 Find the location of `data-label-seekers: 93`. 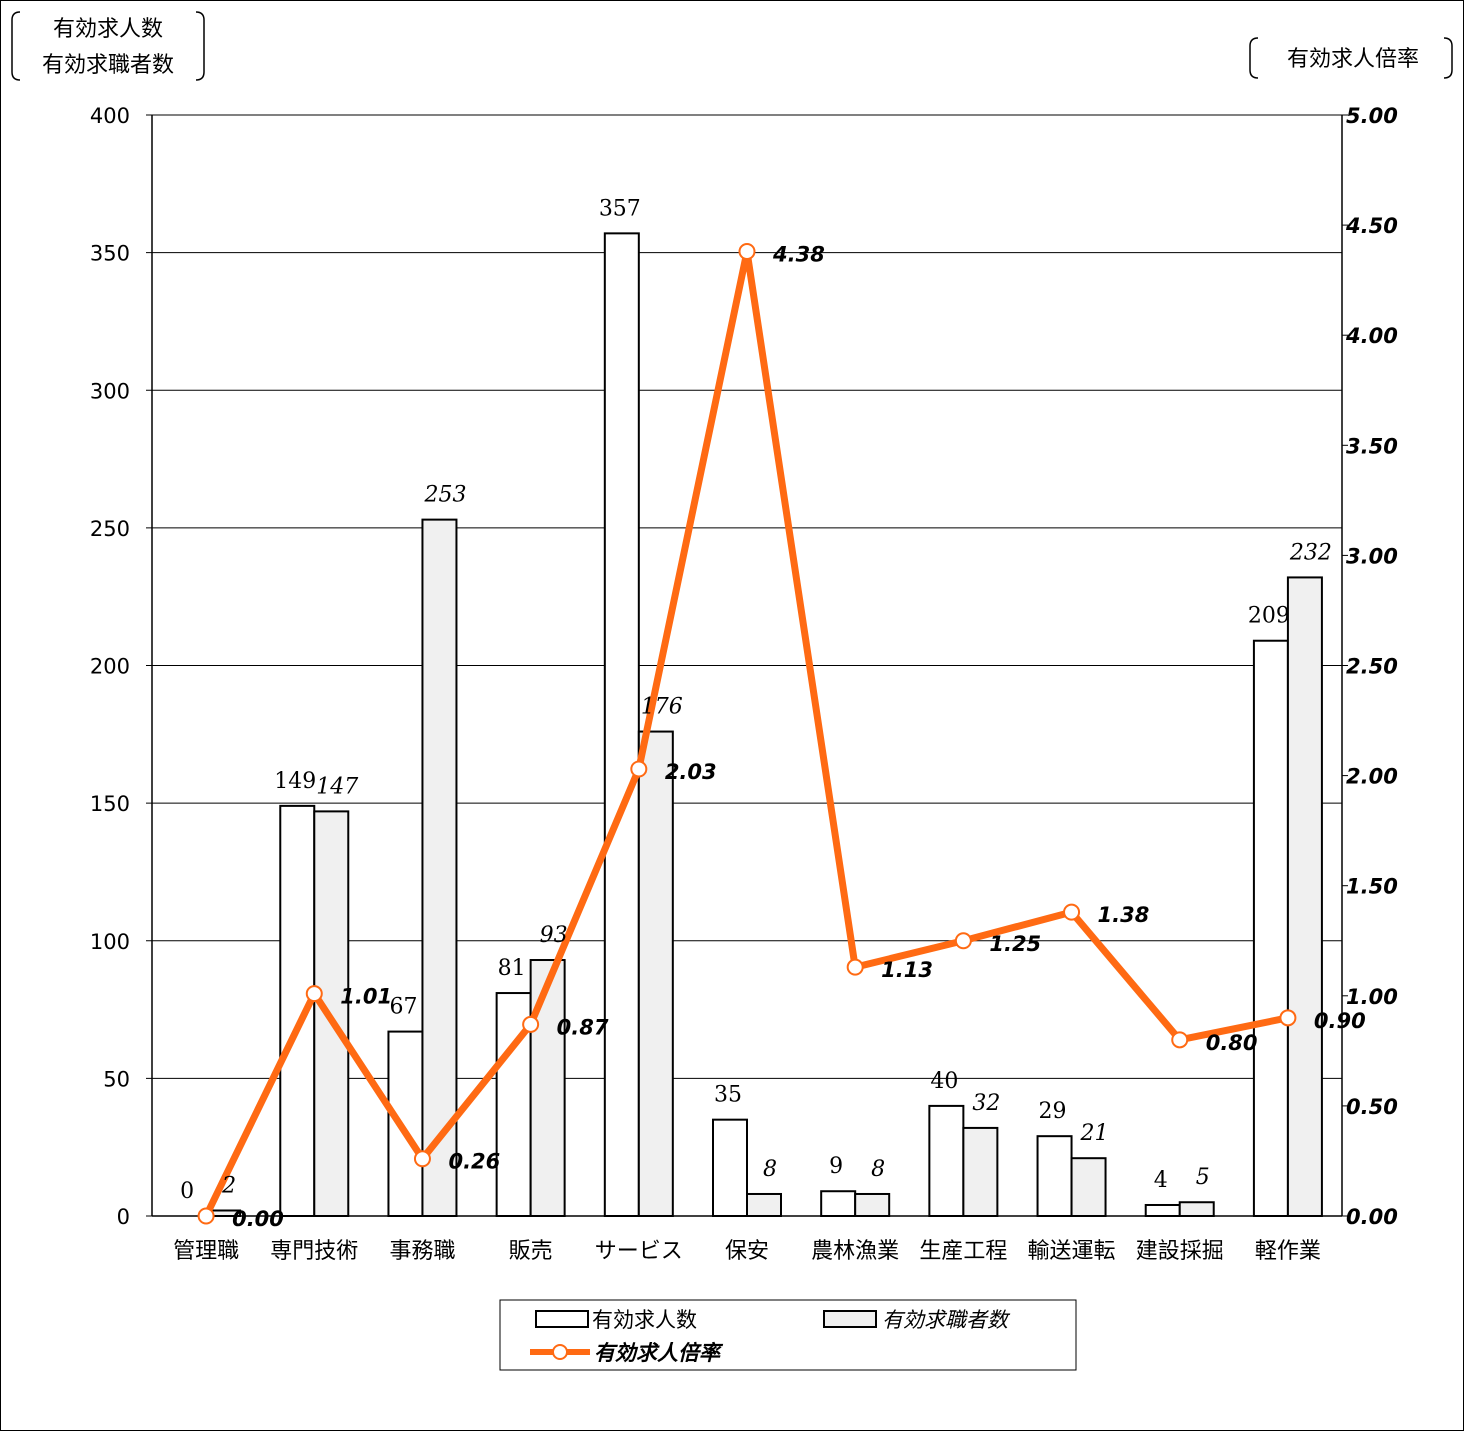

data-label-seekers: 93 is located at coordinates (554, 935).